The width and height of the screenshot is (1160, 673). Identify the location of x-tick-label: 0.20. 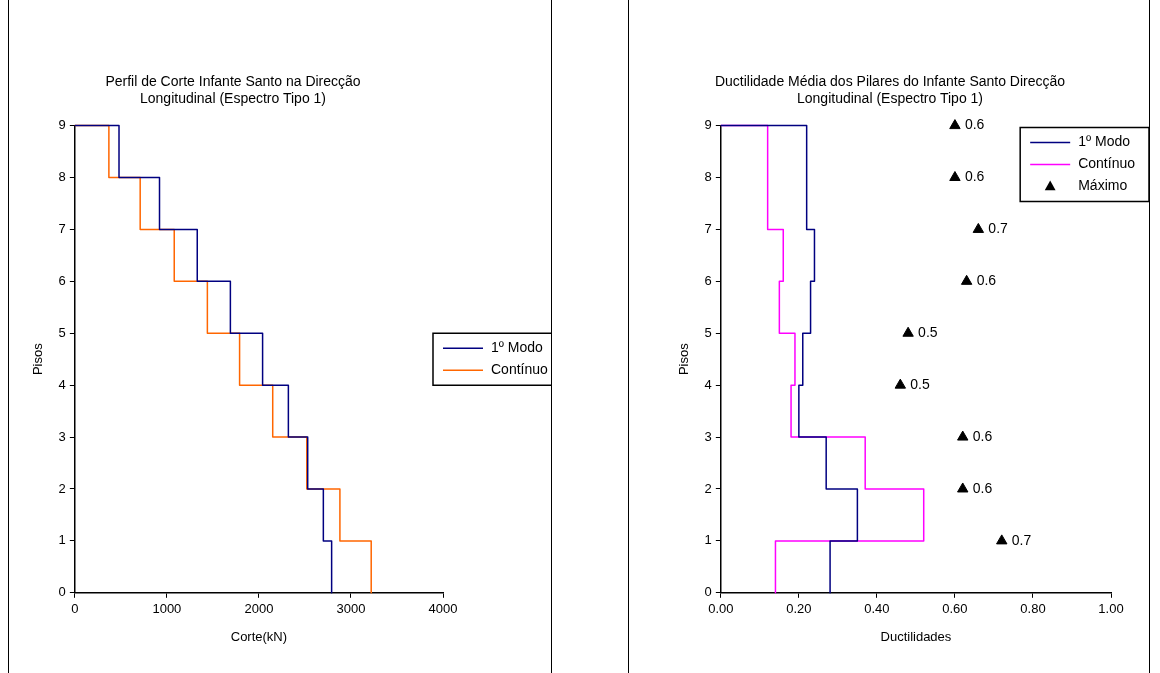
(799, 609).